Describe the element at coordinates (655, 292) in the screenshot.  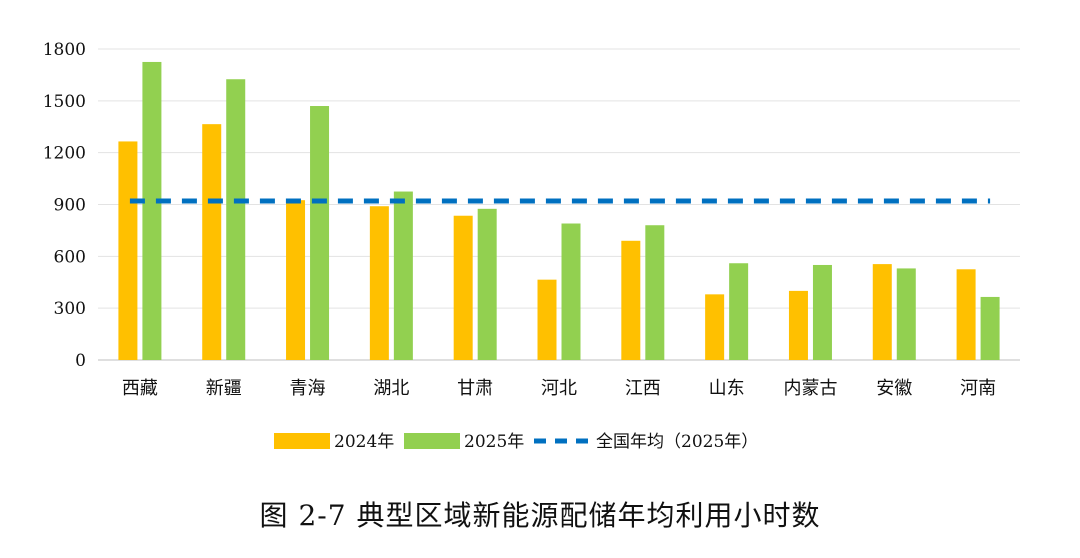
I see `bar-2025年-江西` at that location.